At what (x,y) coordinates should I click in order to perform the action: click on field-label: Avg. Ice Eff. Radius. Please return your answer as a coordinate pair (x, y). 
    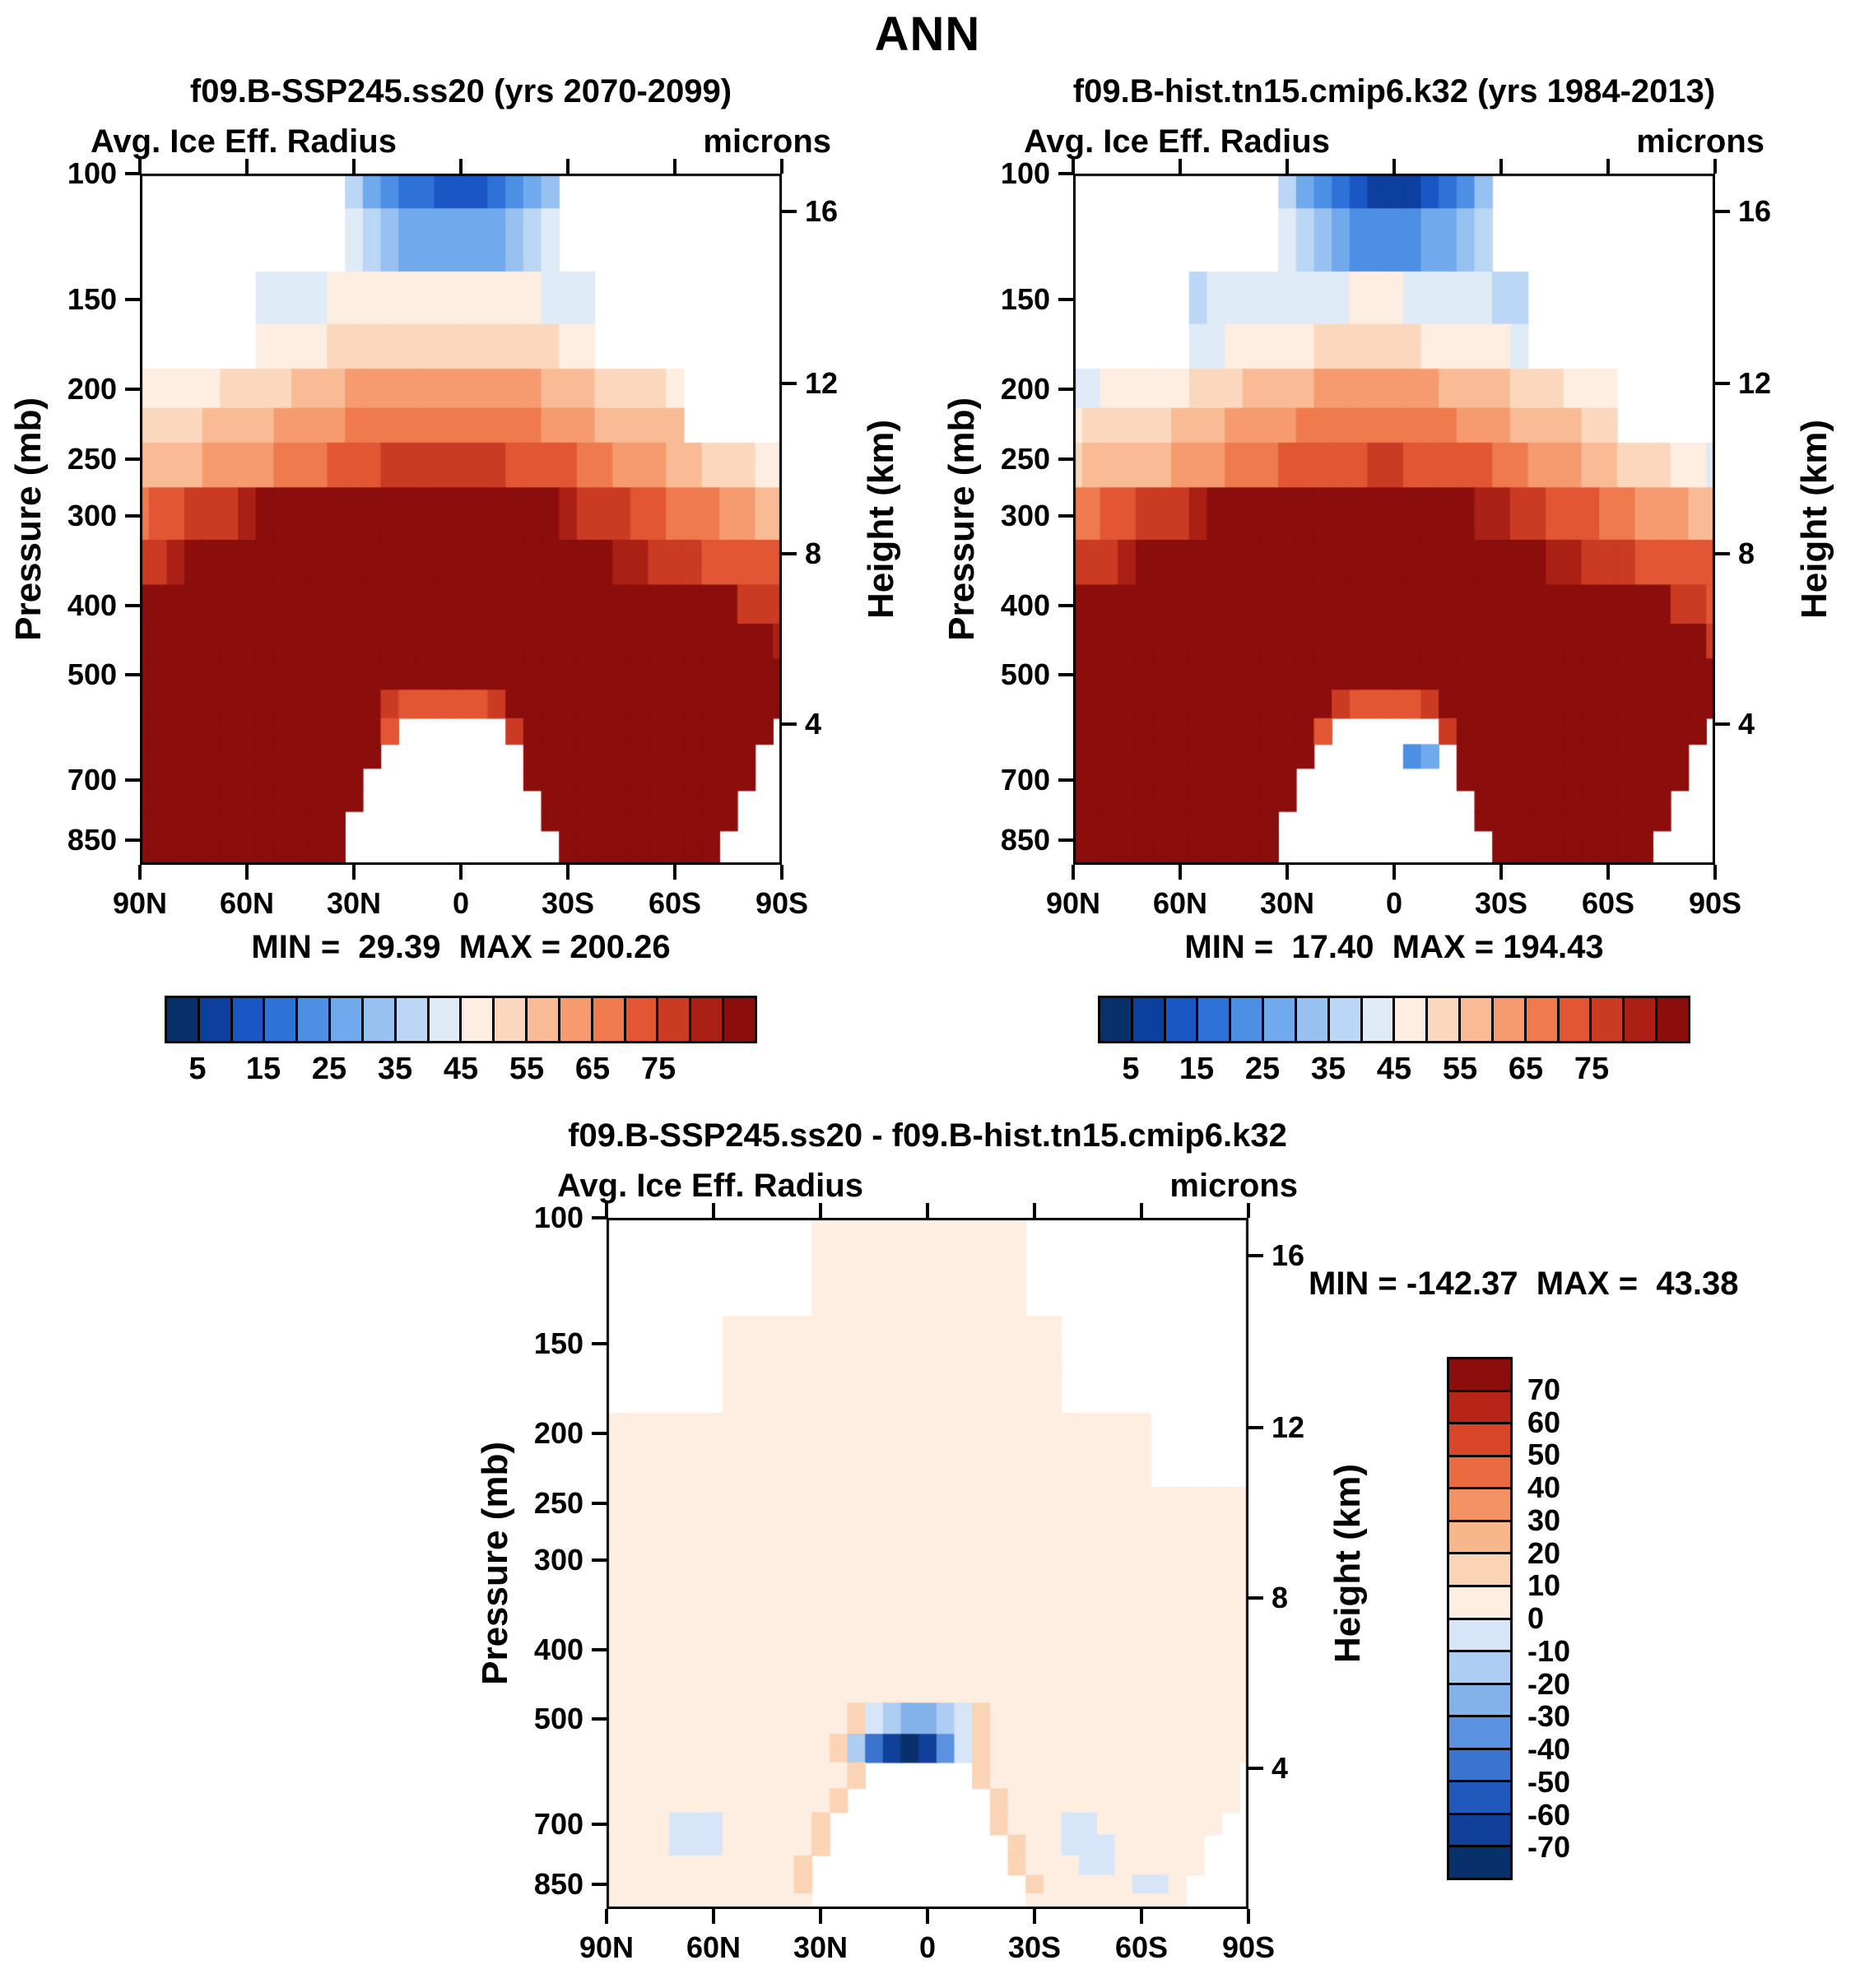
    Looking at the image, I should click on (1177, 141).